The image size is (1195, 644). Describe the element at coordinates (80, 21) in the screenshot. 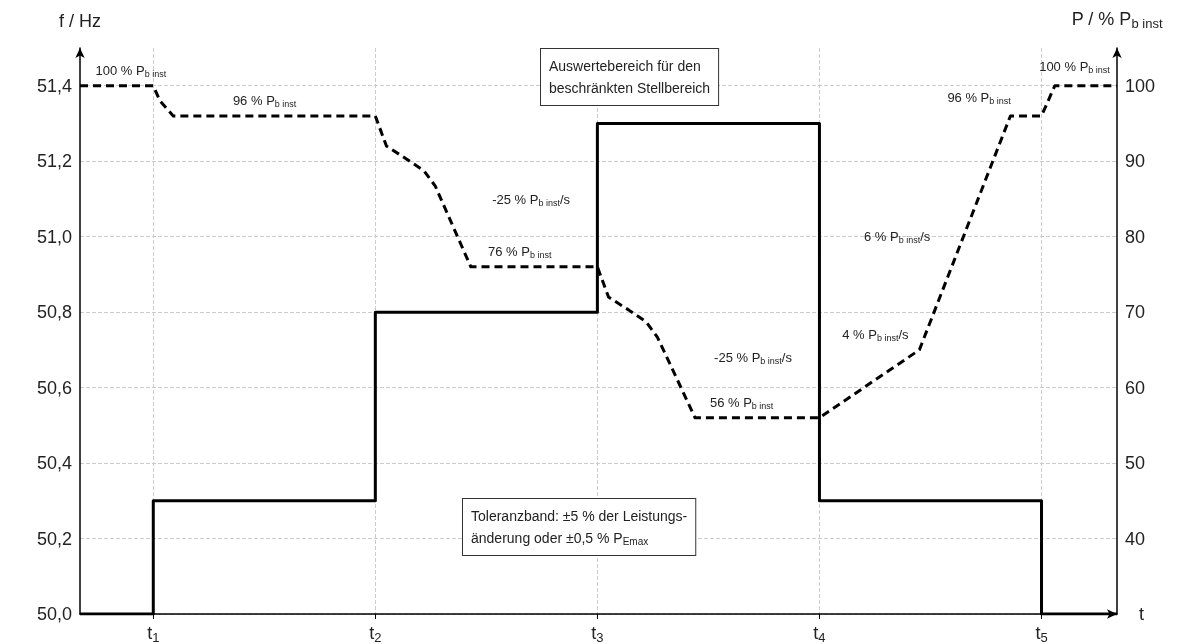

I see `y-axis-title: f / Hz` at that location.